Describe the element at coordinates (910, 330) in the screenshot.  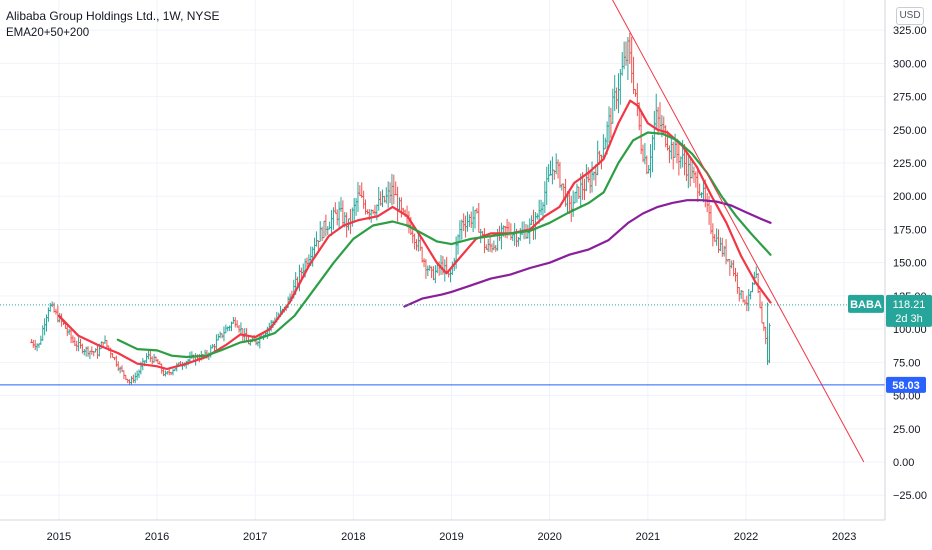
I see `y-tick-label: 100.00` at that location.